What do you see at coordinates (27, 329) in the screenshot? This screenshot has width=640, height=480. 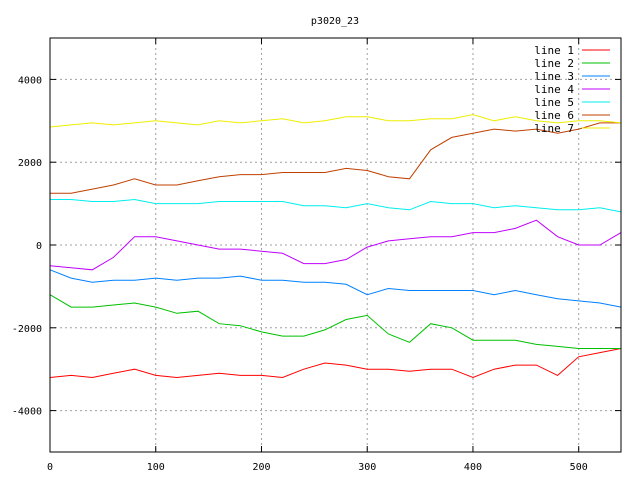 I see `y-tick-label: -2000` at bounding box center [27, 329].